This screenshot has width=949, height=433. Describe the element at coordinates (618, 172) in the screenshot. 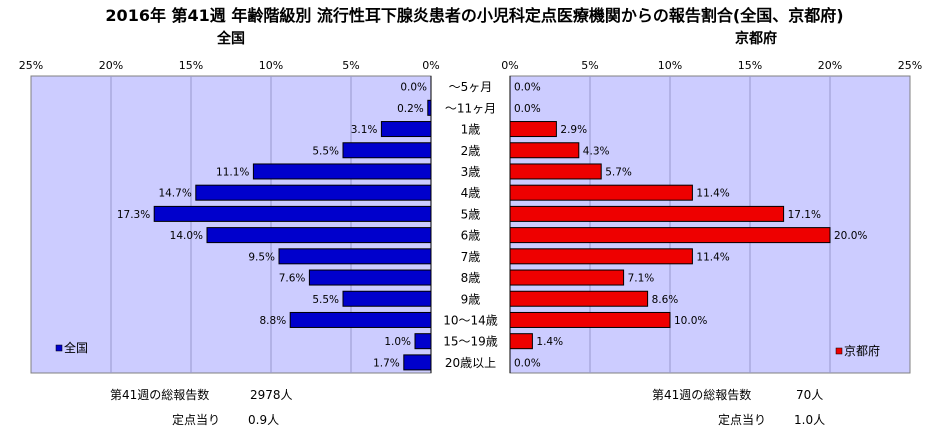

I see `kyoto-value-label: 5.7%` at that location.